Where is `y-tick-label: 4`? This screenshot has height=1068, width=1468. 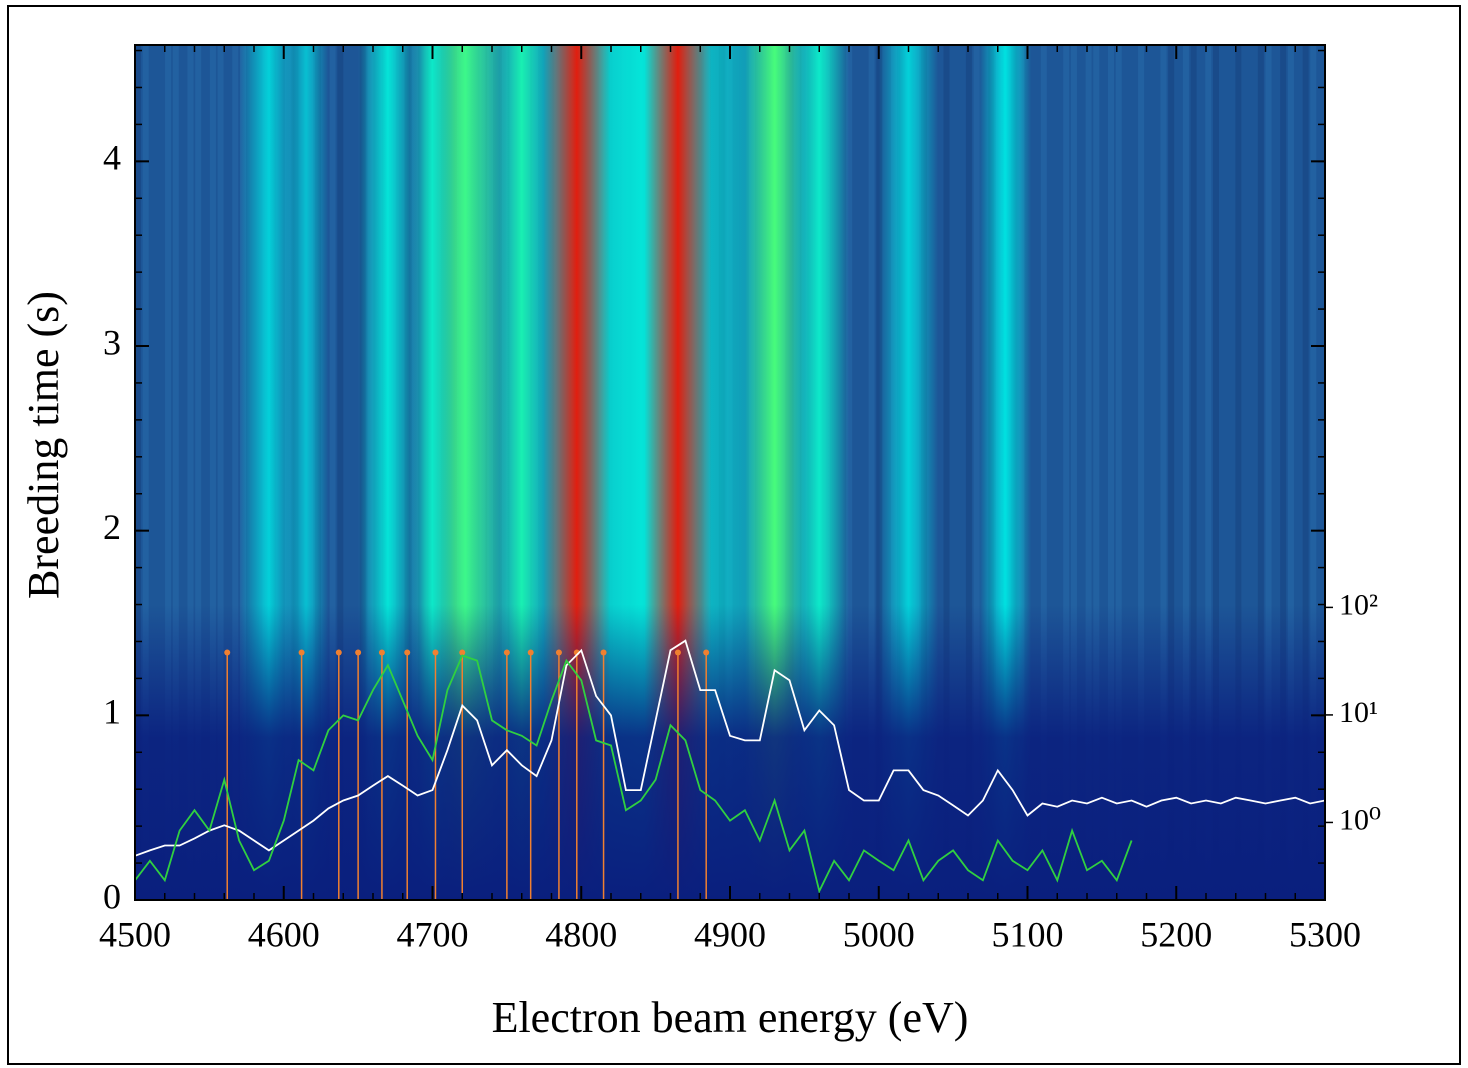 y-tick-label: 4 is located at coordinates (112, 158).